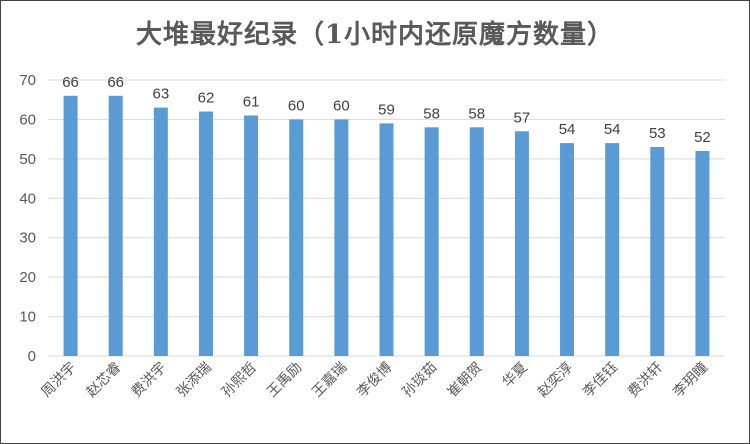  Describe the element at coordinates (691, 380) in the screenshot. I see `x-tick-label: 李玥瞳` at that location.